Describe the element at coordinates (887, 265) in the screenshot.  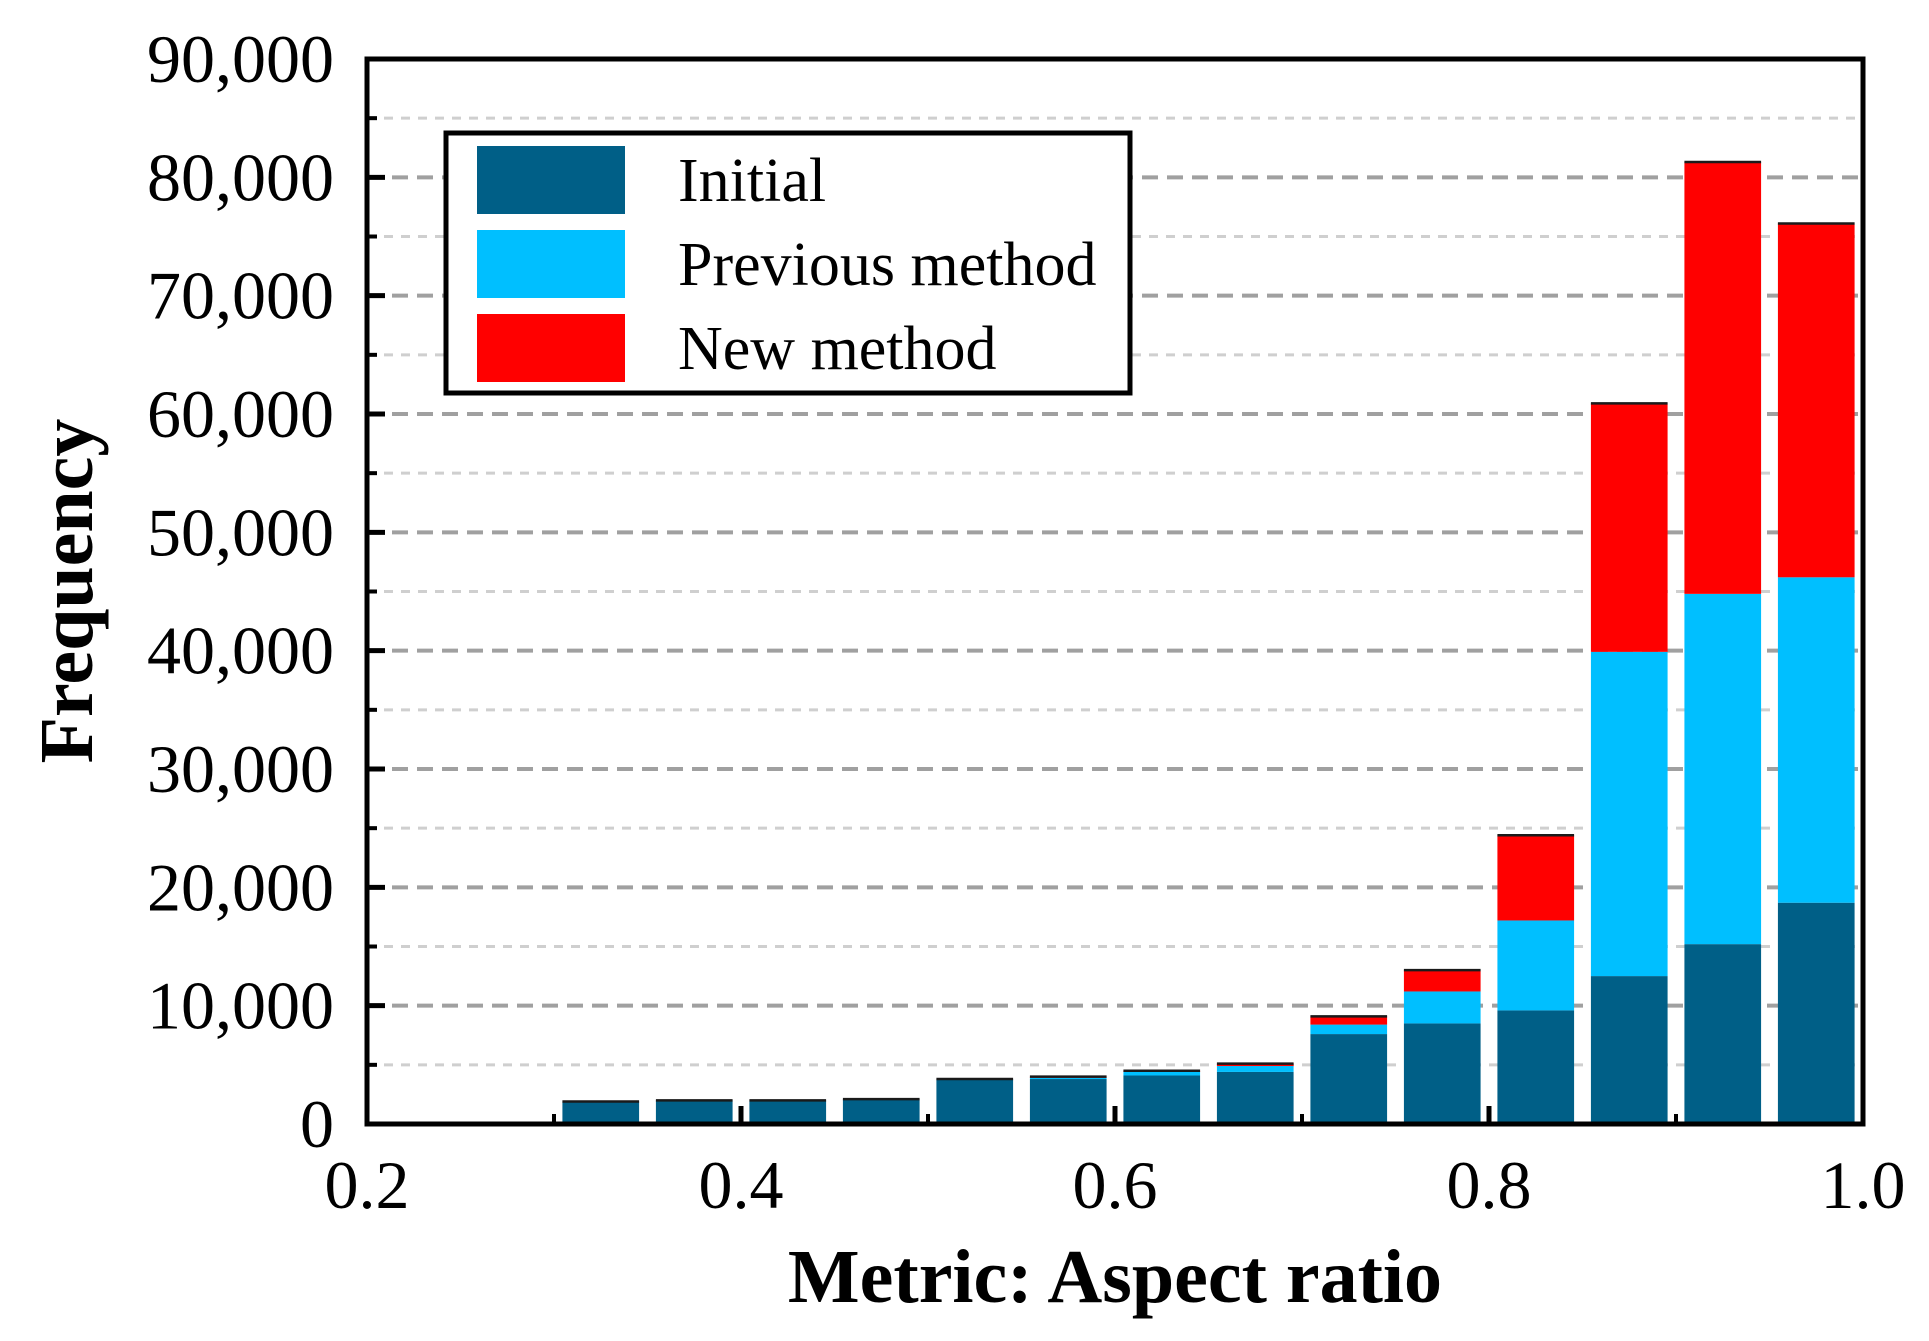
I see `legend-label: Previous method` at that location.